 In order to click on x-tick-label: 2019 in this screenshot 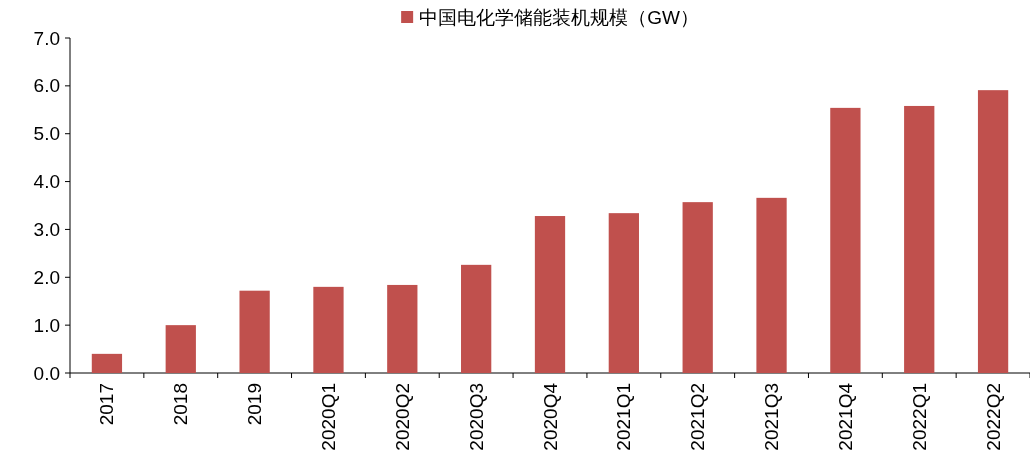, I will do `click(255, 404)`.